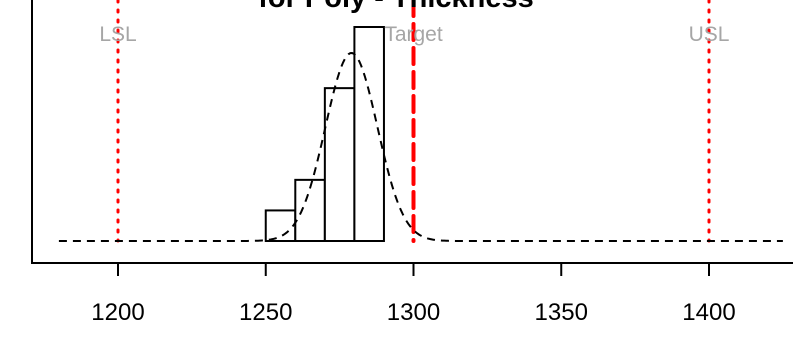  I want to click on spec-labels: LSL Target USL, so click(414, 34).